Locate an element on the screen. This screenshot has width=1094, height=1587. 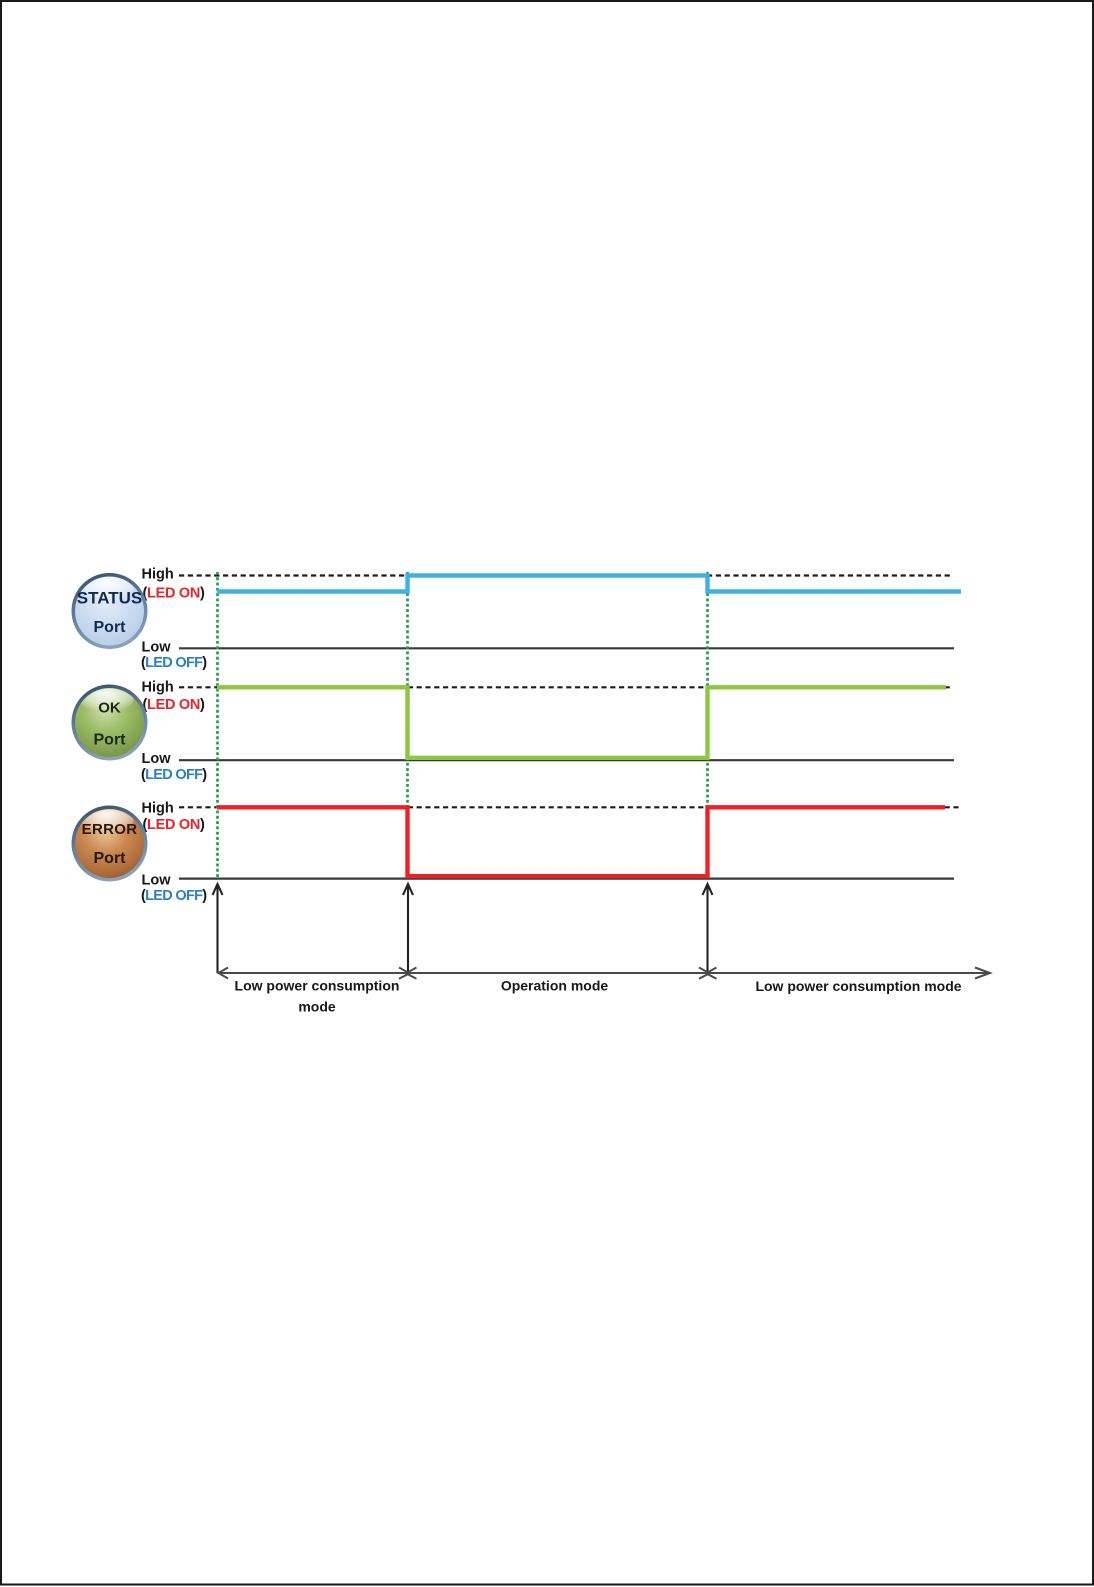
svg-text: Low power consumption is located at coordinates (317, 986).